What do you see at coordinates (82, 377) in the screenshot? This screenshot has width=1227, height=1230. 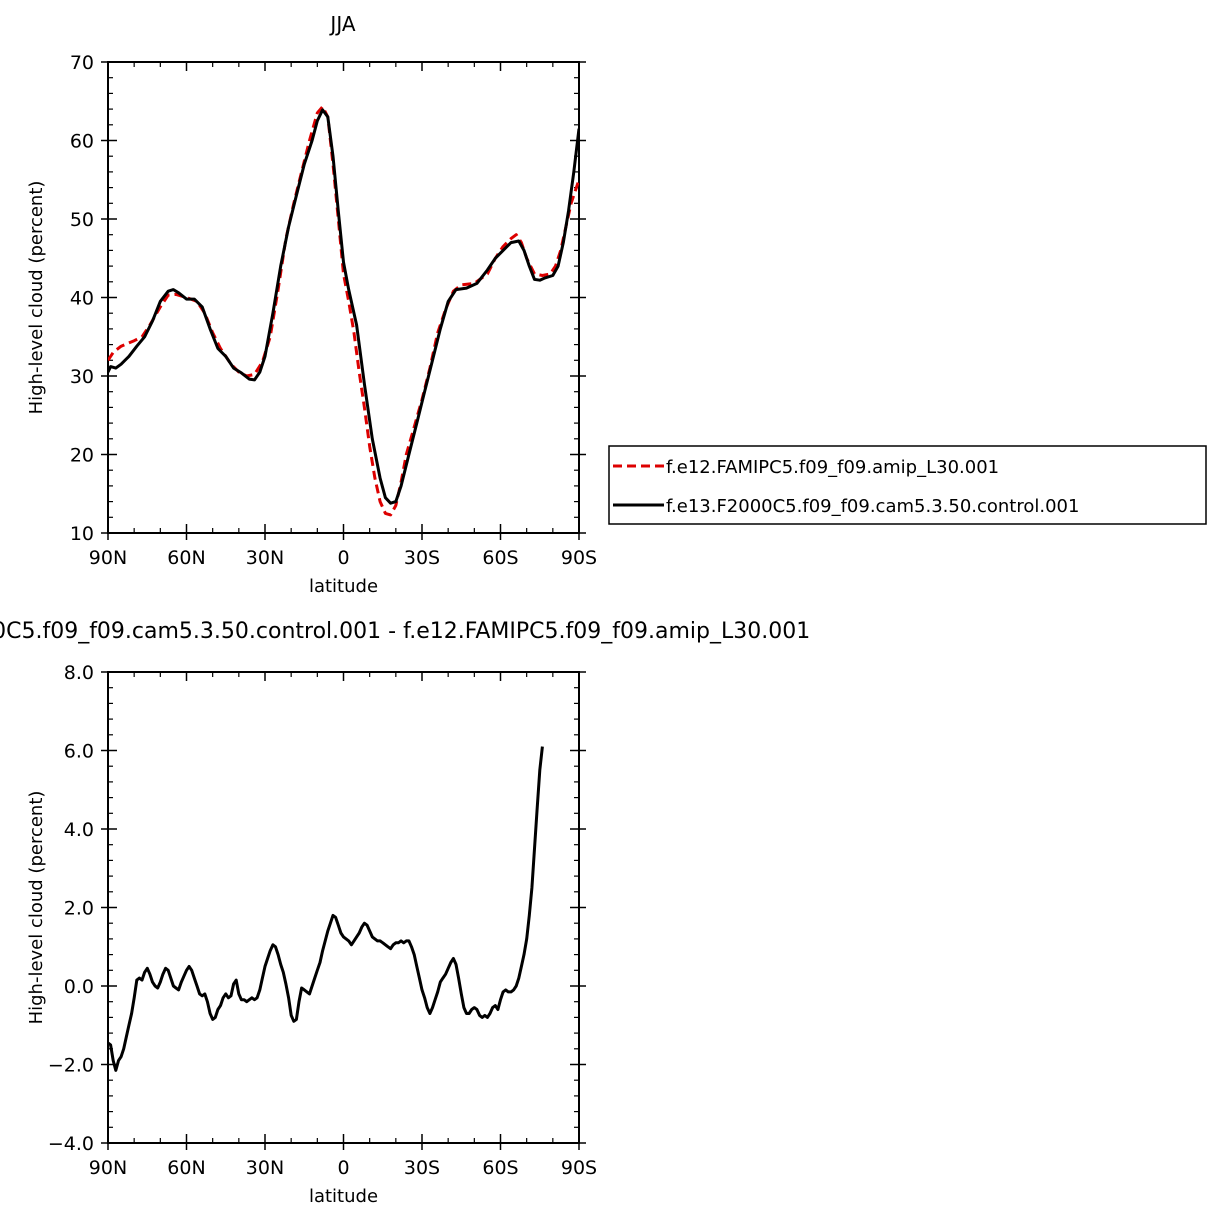 I see `y-tick-label: 30` at bounding box center [82, 377].